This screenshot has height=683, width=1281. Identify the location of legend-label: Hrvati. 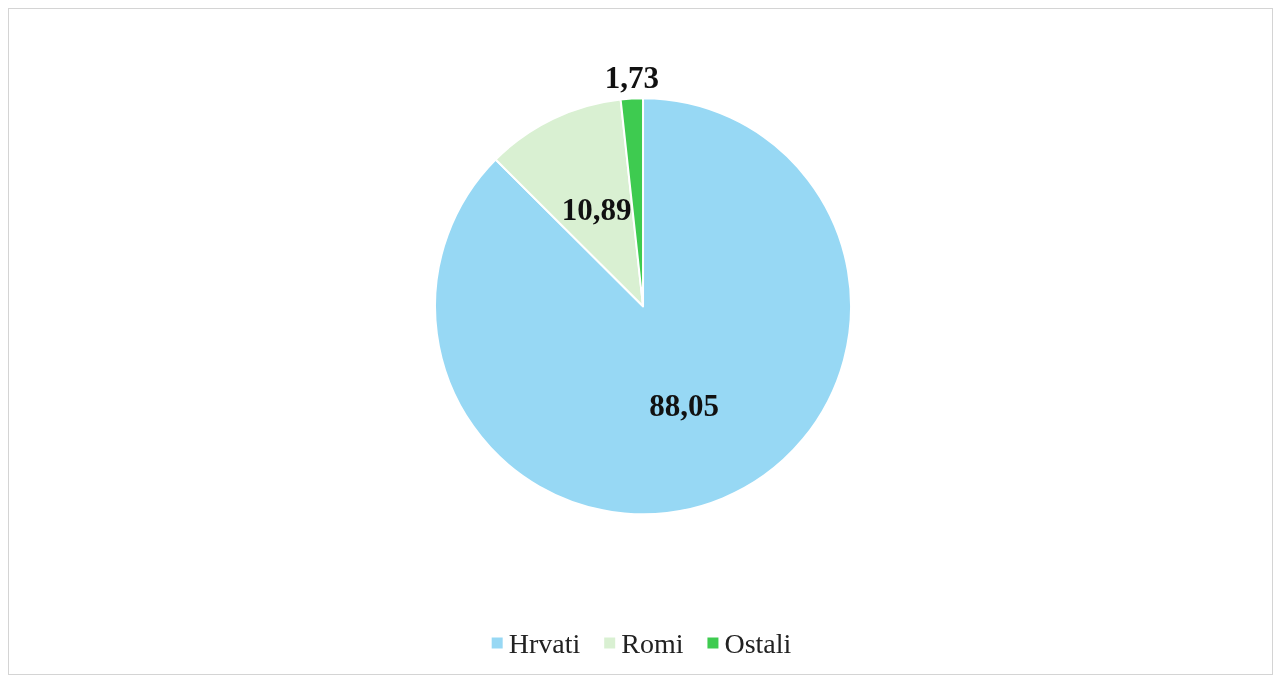
(544, 643).